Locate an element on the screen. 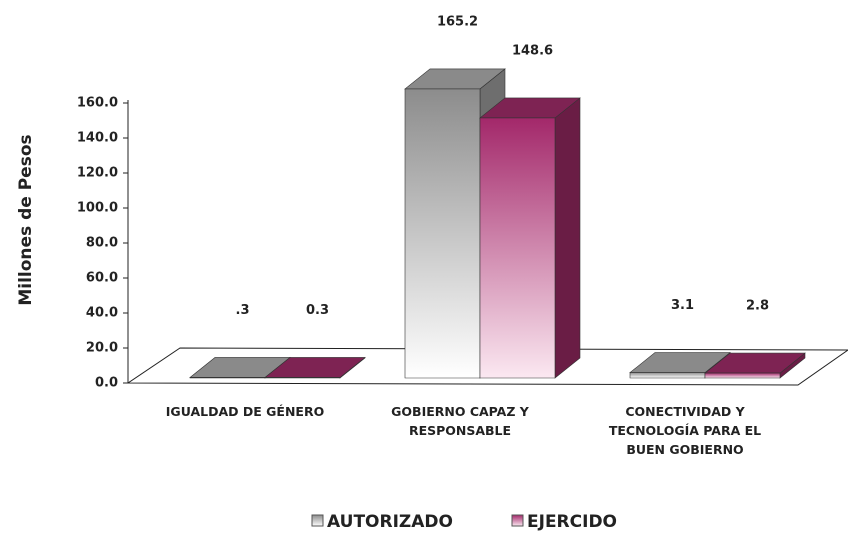 Image resolution: width=848 pixels, height=538 pixels. x-tick-label: IGUALDAD DE GÉNERO is located at coordinates (245, 411).